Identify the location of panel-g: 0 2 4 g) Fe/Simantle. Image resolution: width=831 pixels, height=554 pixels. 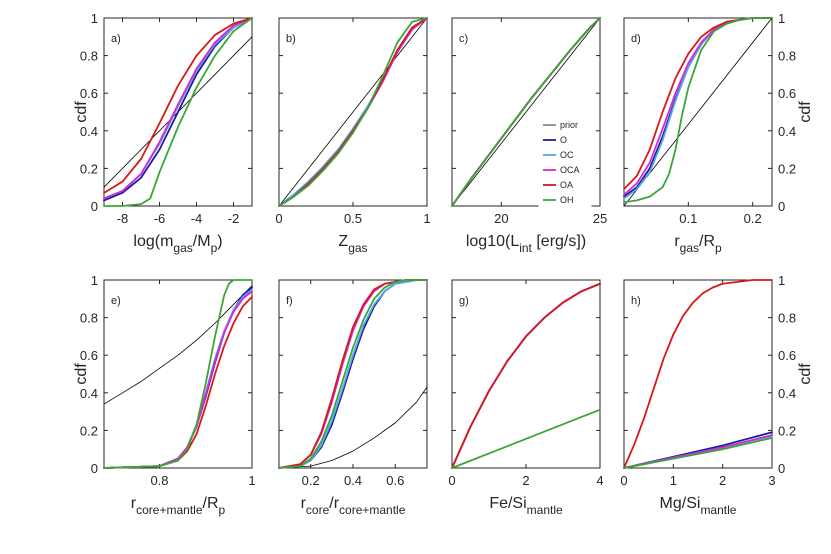
(526, 398).